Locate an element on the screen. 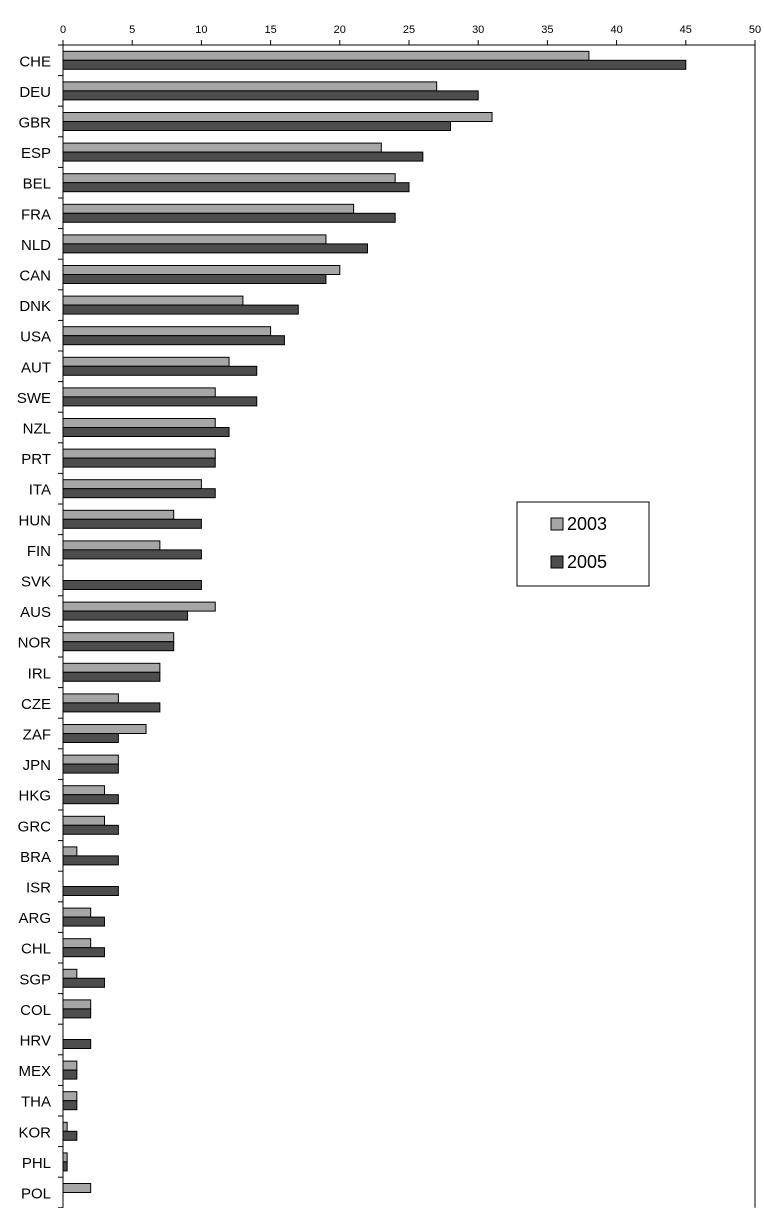 Image resolution: width=764 pixels, height=1208 pixels. category-label: GRC is located at coordinates (35, 826).